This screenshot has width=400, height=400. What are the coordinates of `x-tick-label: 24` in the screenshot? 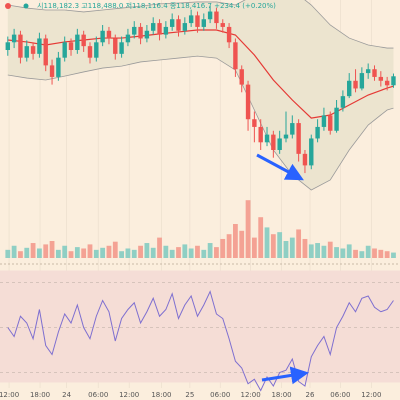 It's located at (66, 395).